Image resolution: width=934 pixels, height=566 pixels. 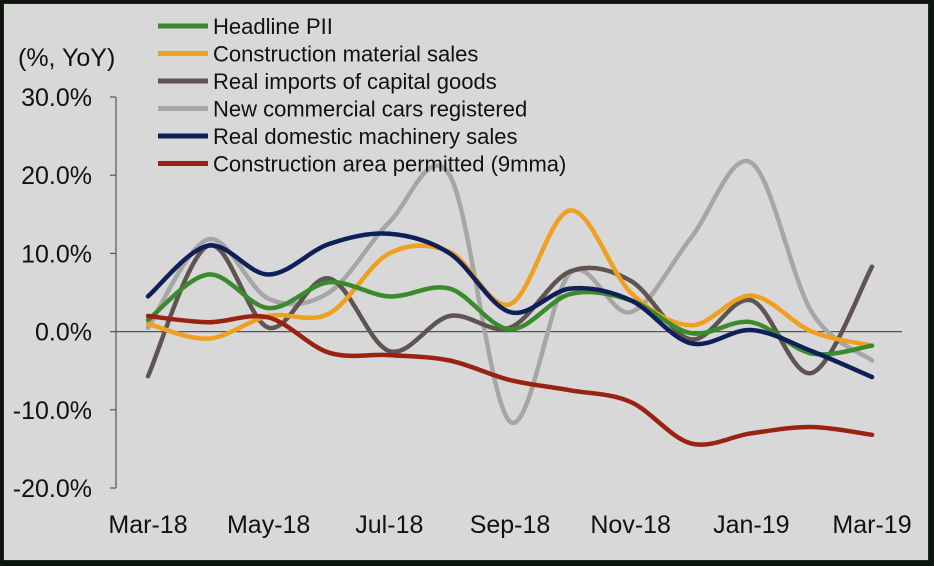 What do you see at coordinates (268, 525) in the screenshot?
I see `x-tick-label: May-18` at bounding box center [268, 525].